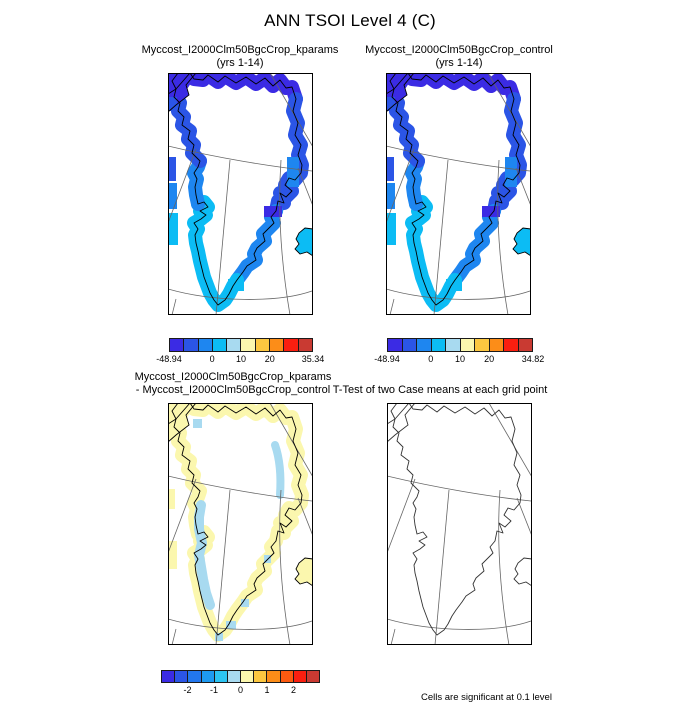 The image size is (700, 703). I want to click on colorbar-diff-boxes, so click(241, 676).